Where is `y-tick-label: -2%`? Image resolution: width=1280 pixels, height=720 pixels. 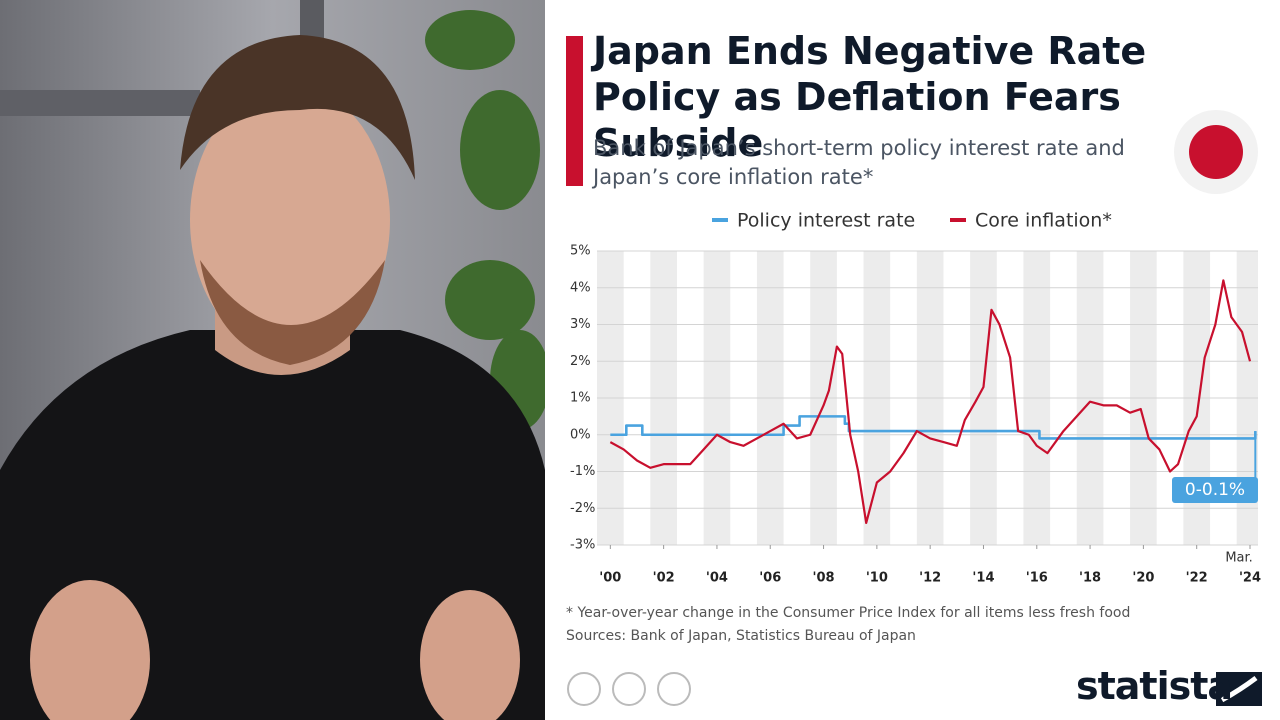
y-tick-label: -2% is located at coordinates (582, 508).